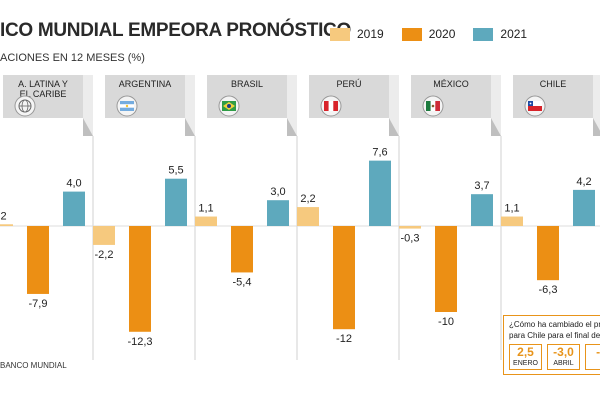  I want to click on note-month: ENERO, so click(525, 363).